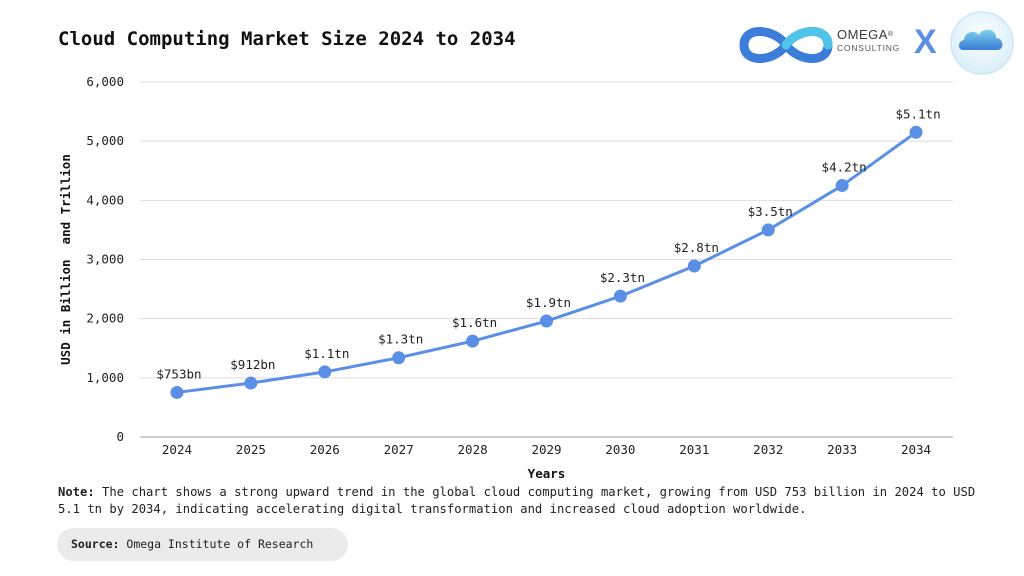  Describe the element at coordinates (326, 353) in the screenshot. I see `data-label: $1.1tn` at that location.